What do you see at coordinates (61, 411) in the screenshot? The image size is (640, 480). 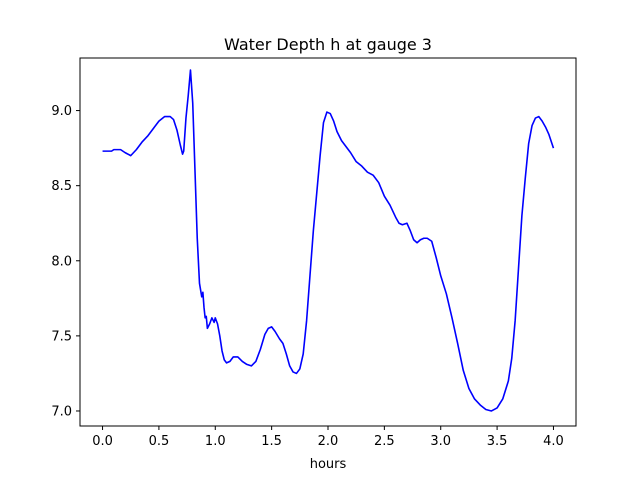 I see `y-tick-label: 7.0` at bounding box center [61, 411].